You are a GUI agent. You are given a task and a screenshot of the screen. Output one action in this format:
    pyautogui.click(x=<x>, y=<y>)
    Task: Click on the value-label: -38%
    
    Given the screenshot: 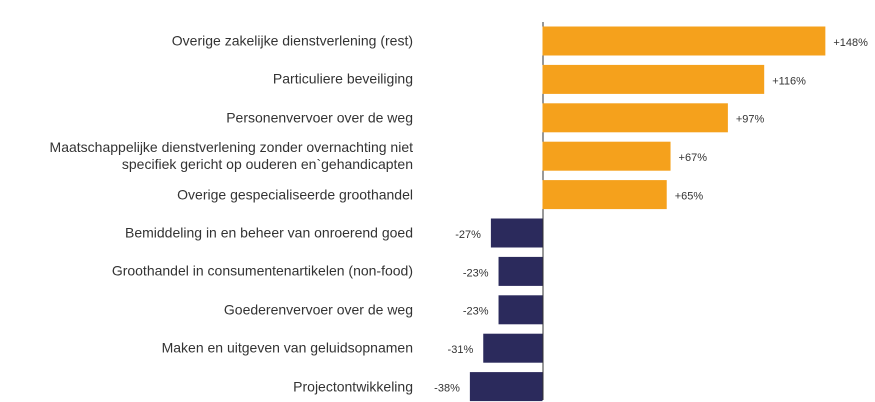 What is the action you would take?
    pyautogui.click(x=447, y=389)
    